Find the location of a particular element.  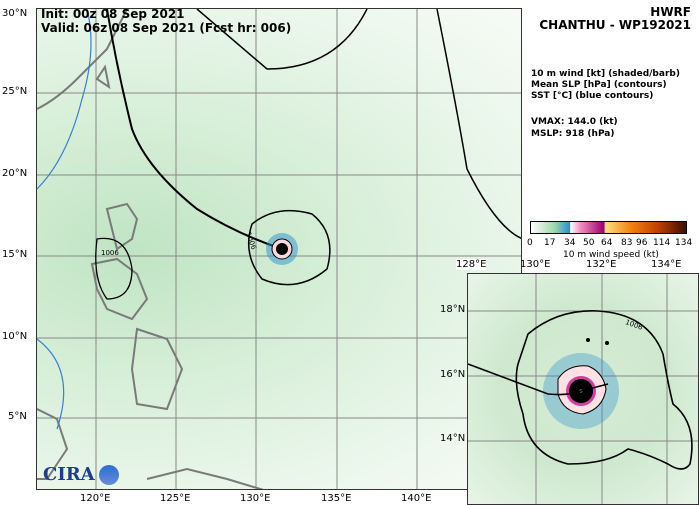

colorbar-tick: 34 is located at coordinates (570, 243).